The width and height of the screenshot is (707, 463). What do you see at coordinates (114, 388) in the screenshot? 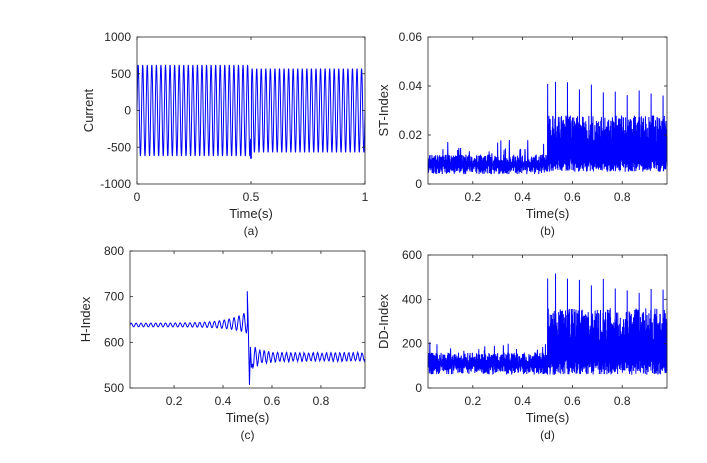
I see `panel-c-ytick-label: 500` at bounding box center [114, 388].